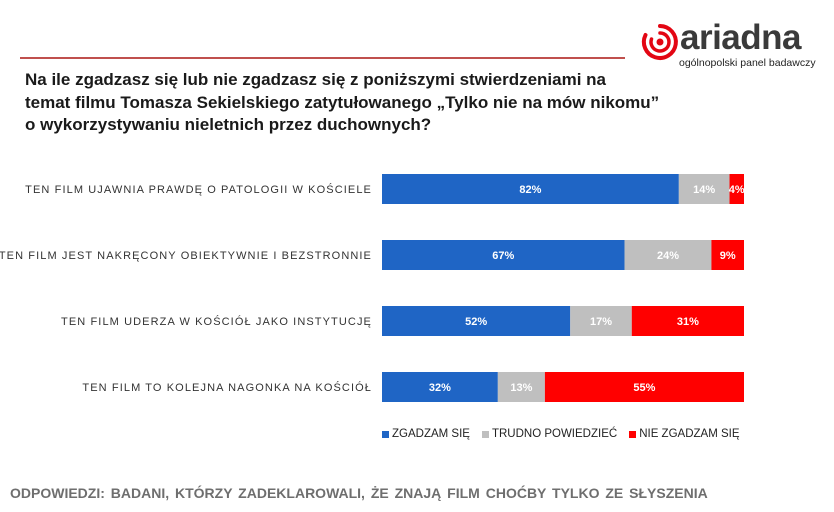  I want to click on data-label: 17%, so click(601, 322).